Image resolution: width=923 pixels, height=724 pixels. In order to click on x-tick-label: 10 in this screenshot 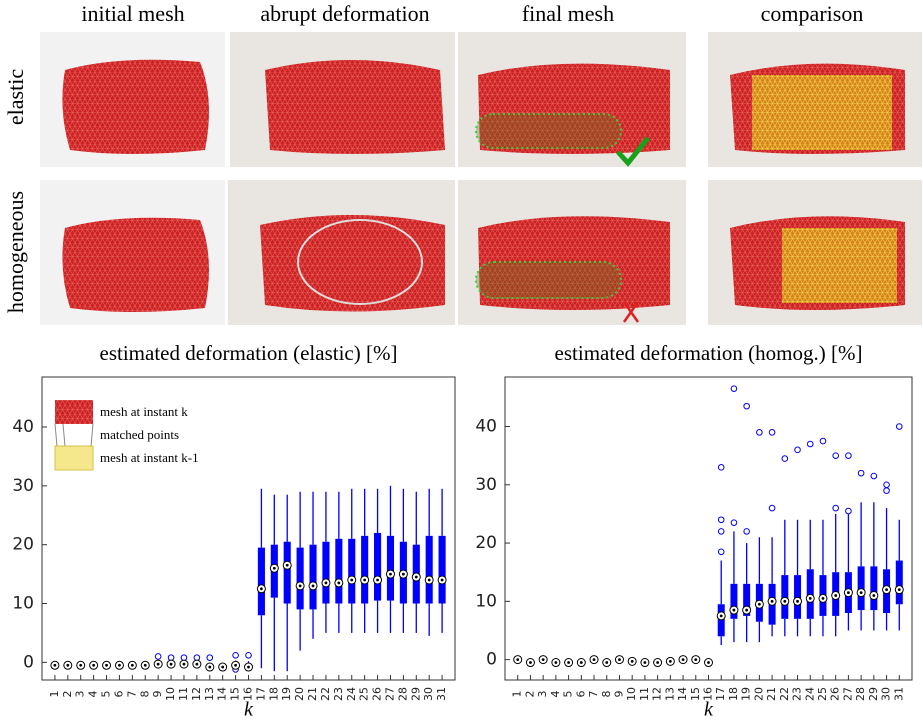, I will do `click(631, 694)`.